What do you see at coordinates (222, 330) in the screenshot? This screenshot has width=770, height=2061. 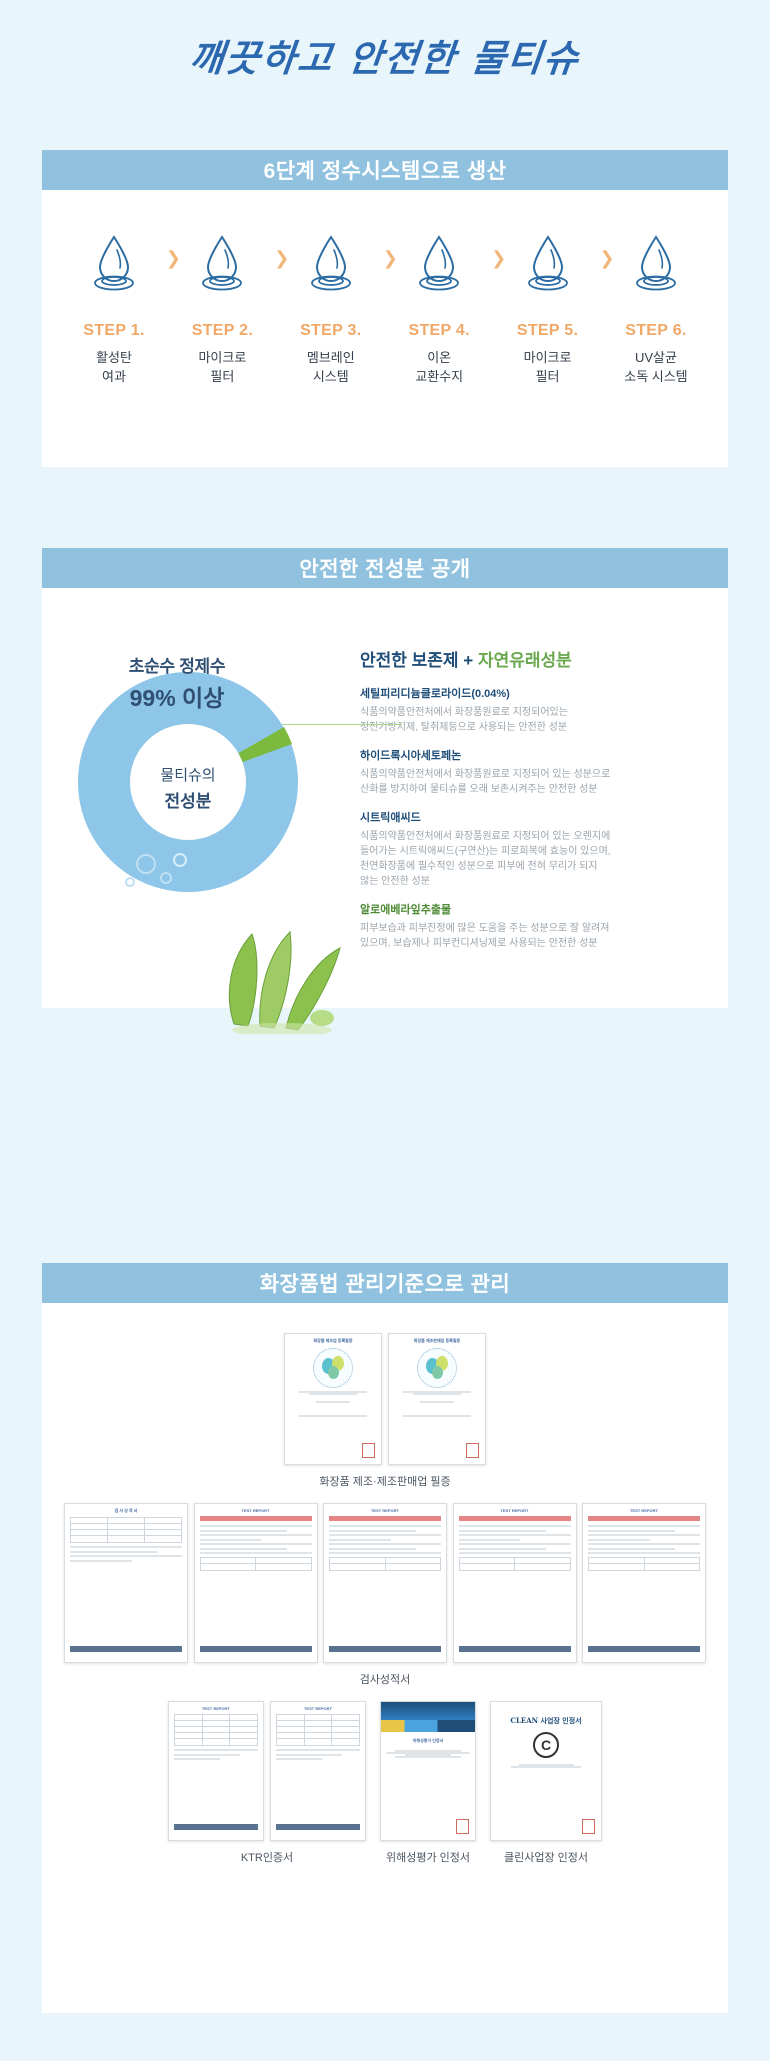 I see `step-number: STEP 2.` at bounding box center [222, 330].